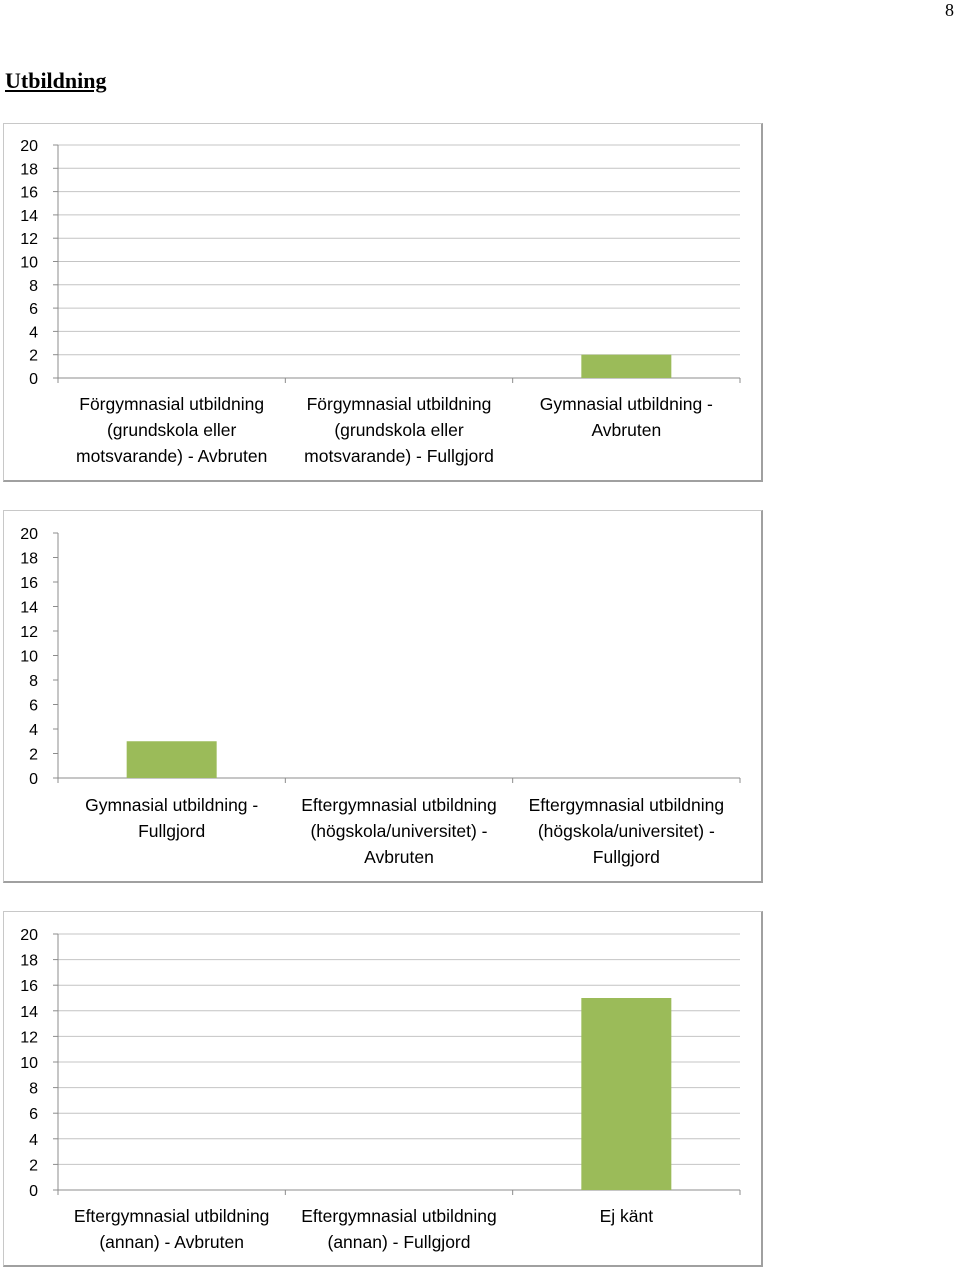 This screenshot has height=1272, width=960. Describe the element at coordinates (627, 1216) in the screenshot. I see `category-label: Ej känt` at that location.